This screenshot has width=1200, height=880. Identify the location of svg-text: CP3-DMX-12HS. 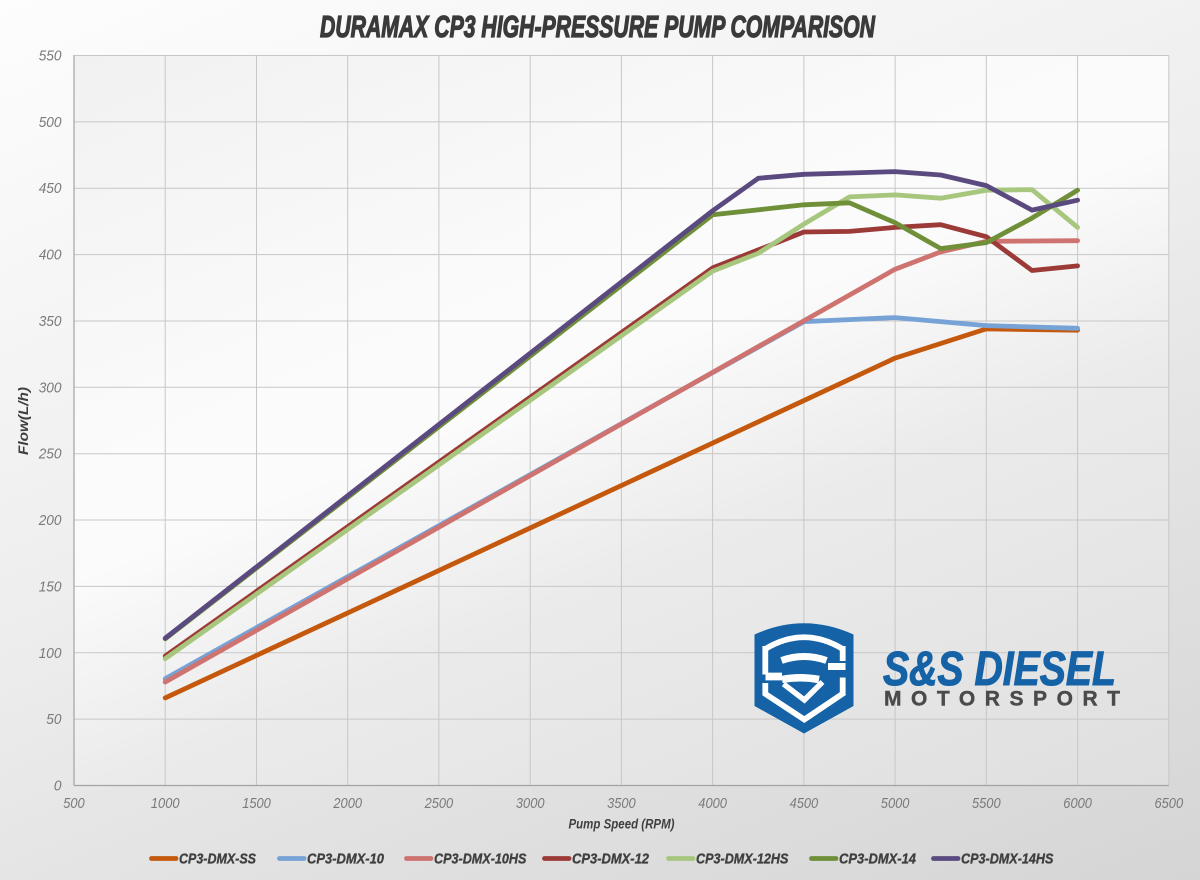
(742, 860).